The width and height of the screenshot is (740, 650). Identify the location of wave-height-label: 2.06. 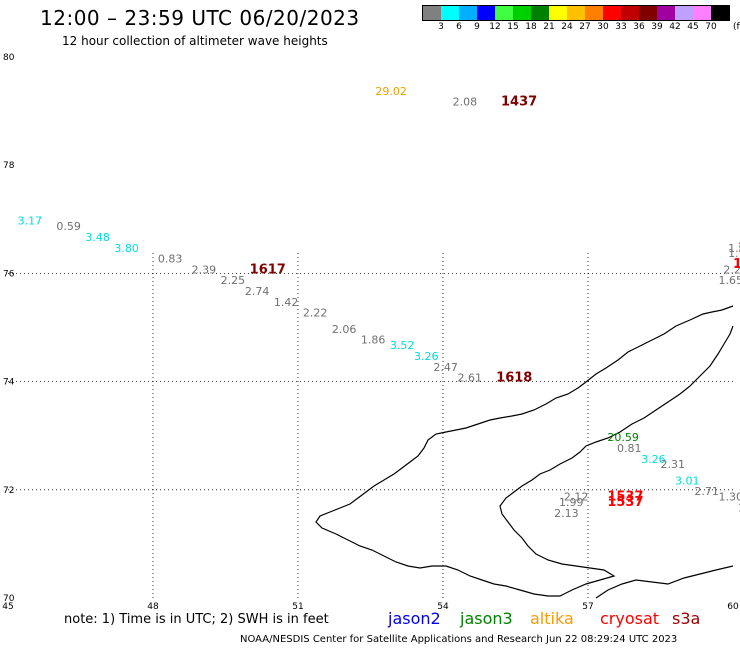
(344, 329).